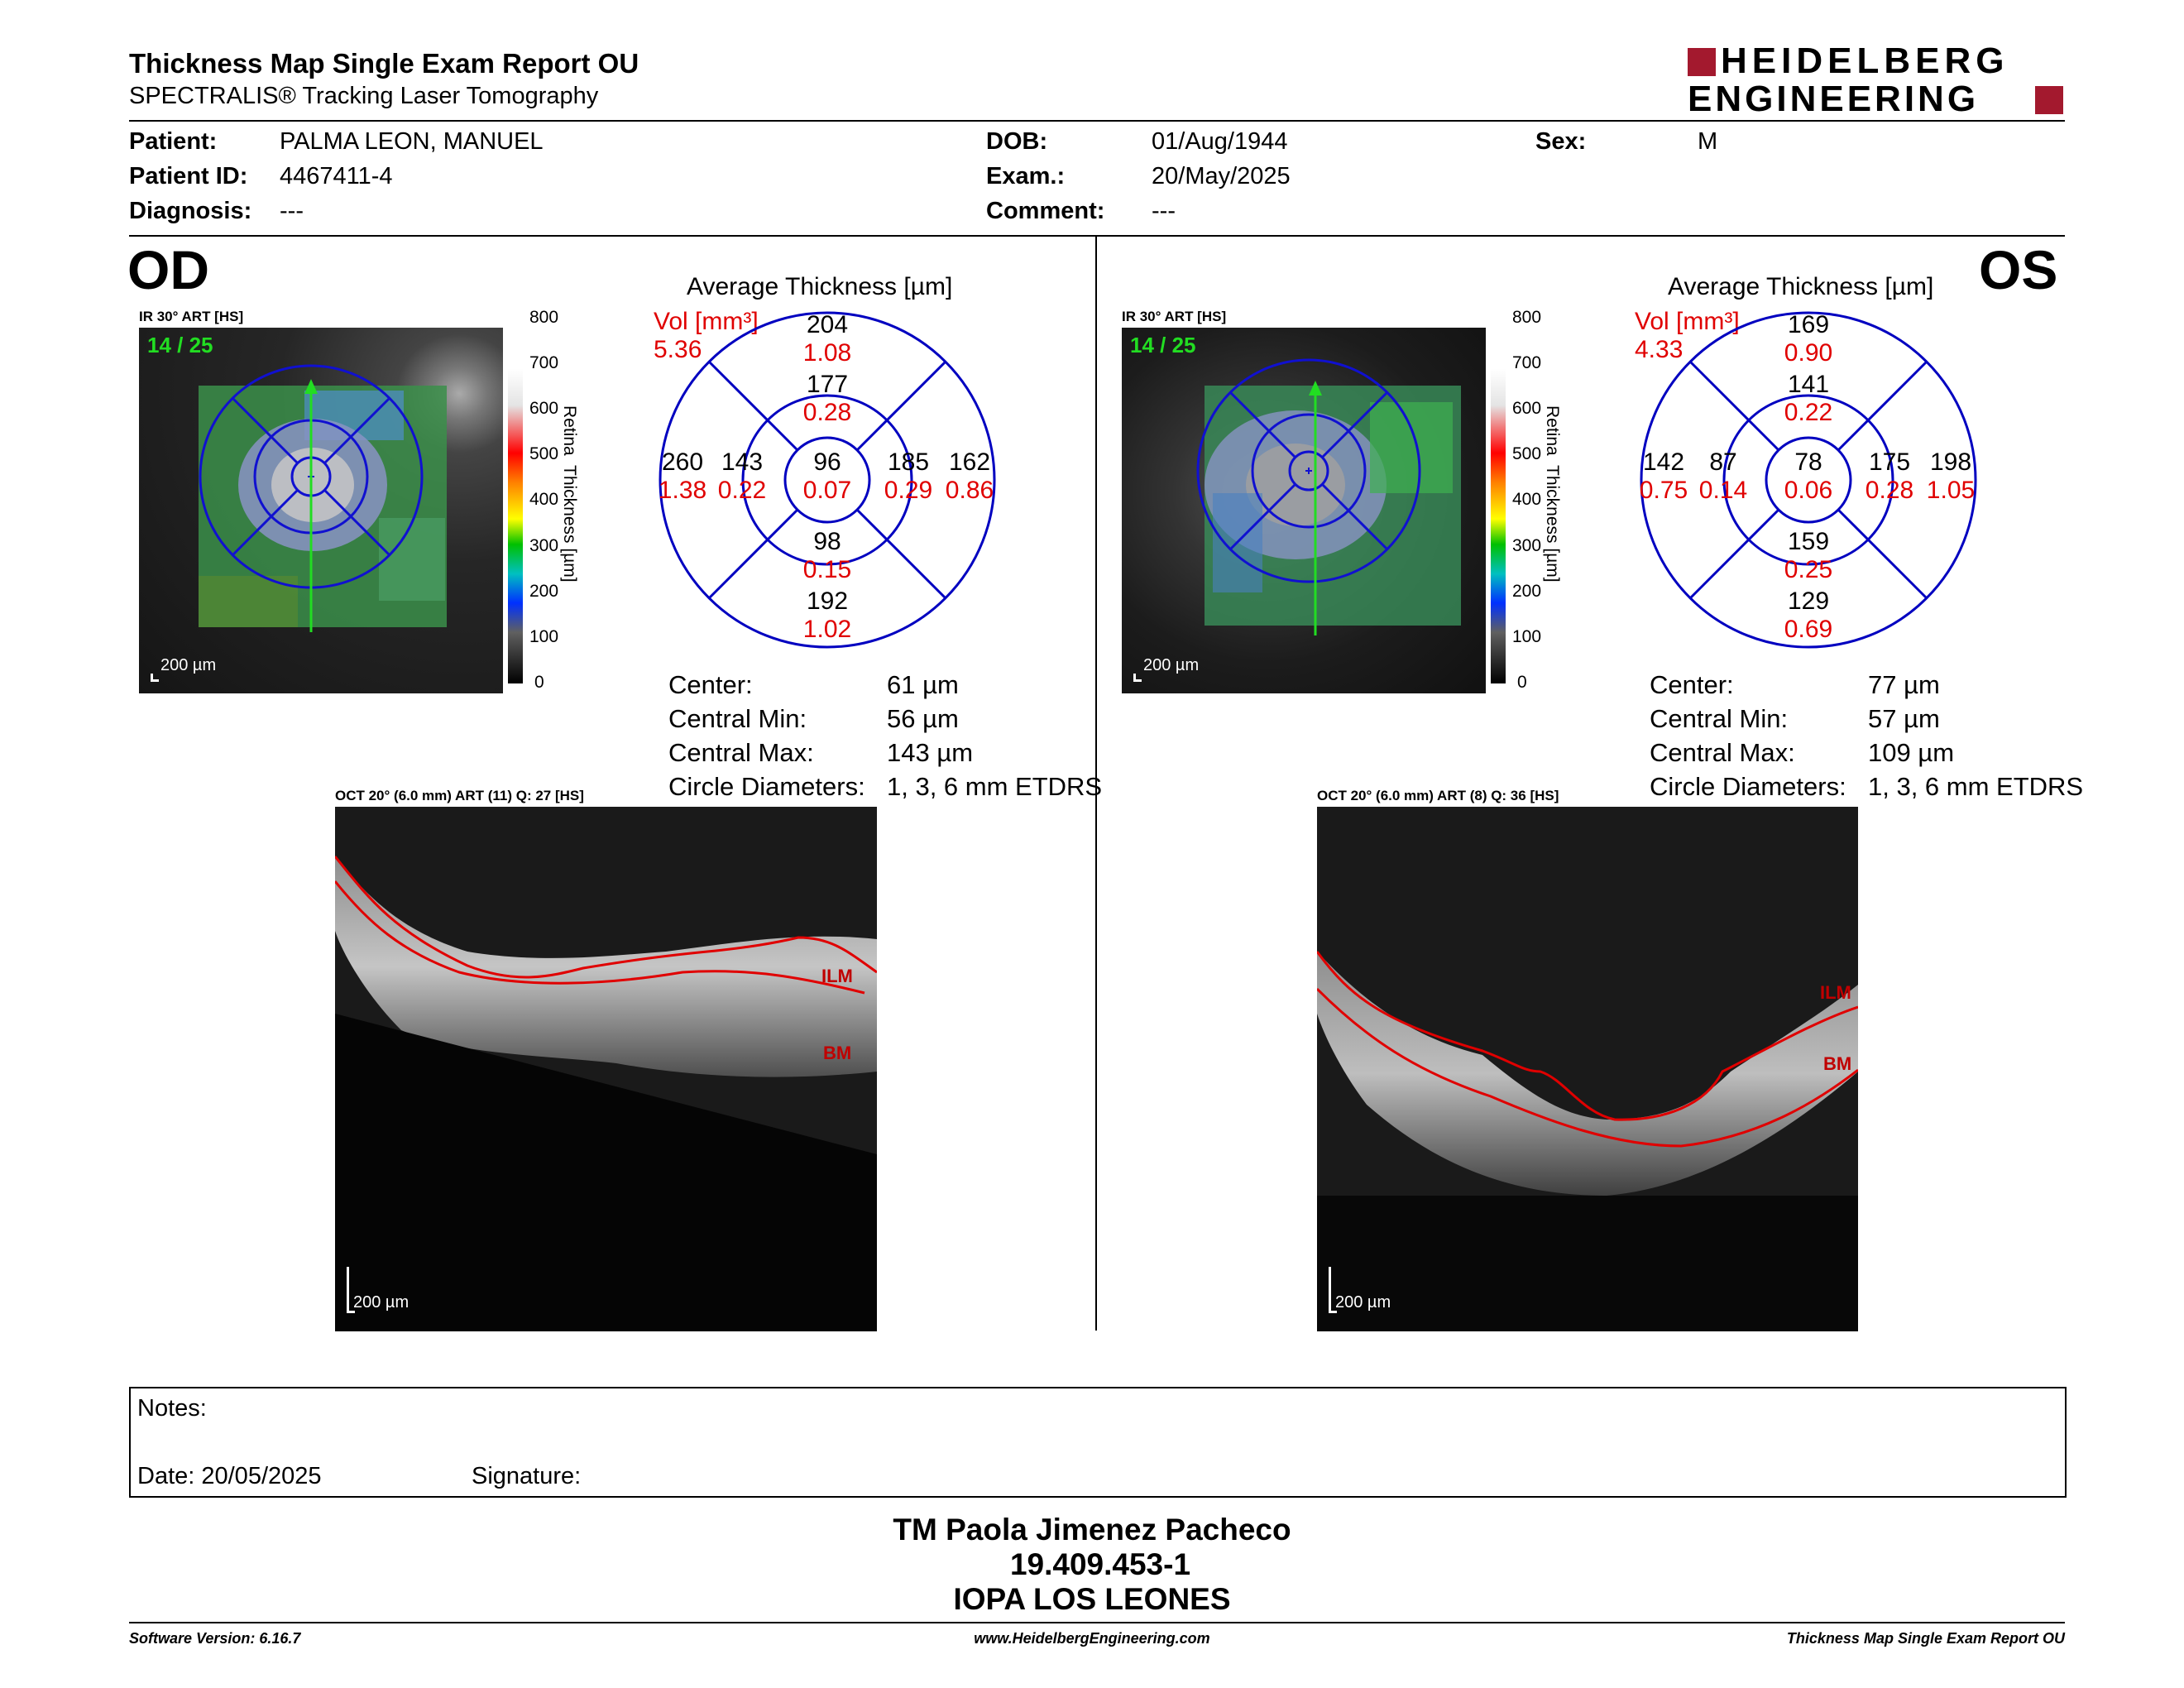 This screenshot has width=2184, height=1688. What do you see at coordinates (908, 462) in the screenshot?
I see `od-inner-right-thickness: 185` at bounding box center [908, 462].